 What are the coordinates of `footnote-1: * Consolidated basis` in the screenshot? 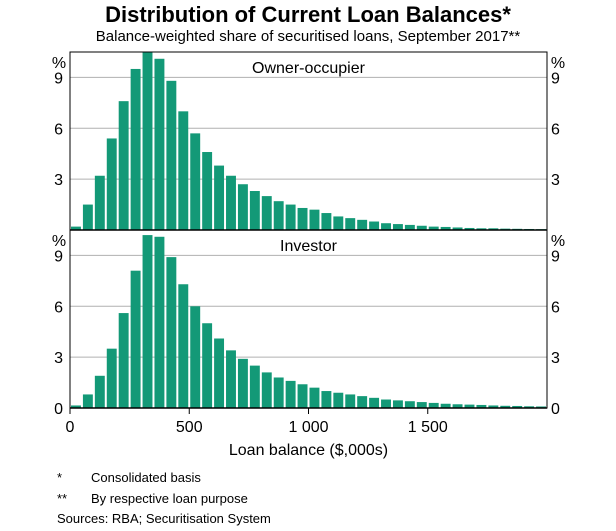 It's located at (129, 477).